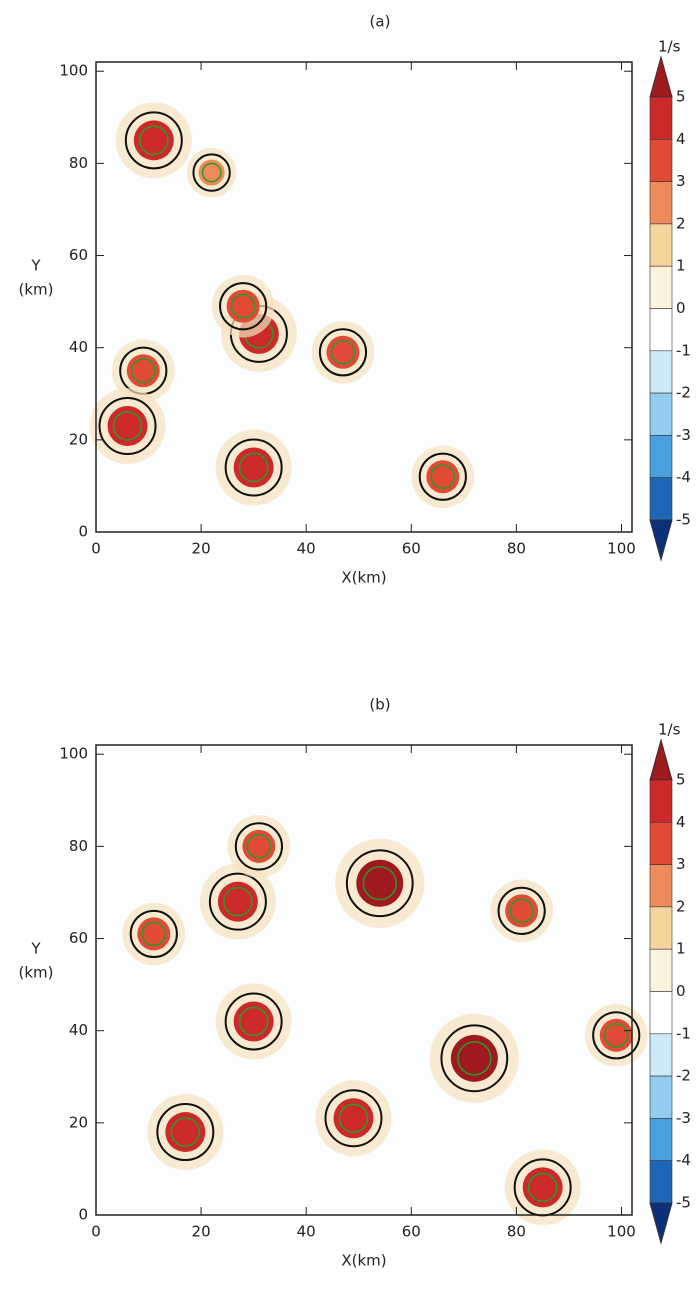  What do you see at coordinates (669, 47) in the screenshot?
I see `colorbar-unit: 1/s` at bounding box center [669, 47].